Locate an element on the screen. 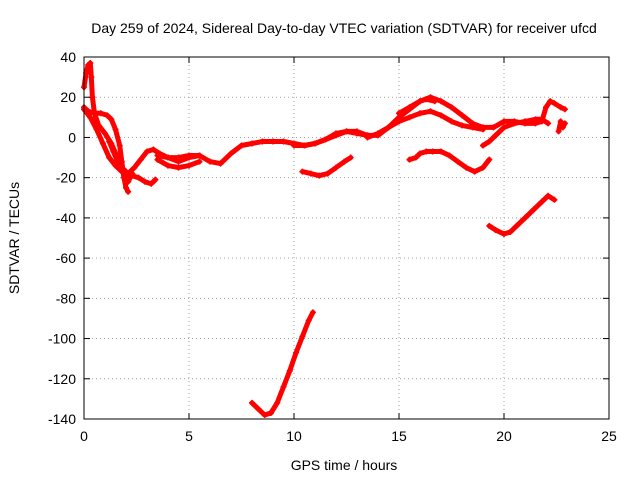 The image size is (640, 480). y-tick-label: 40 is located at coordinates (68, 57).